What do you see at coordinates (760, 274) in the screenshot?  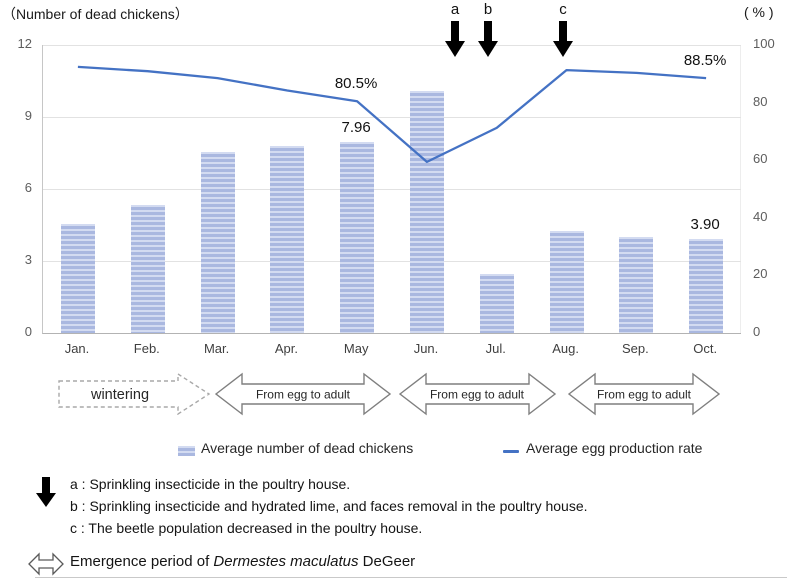 I see `right-tick-20: 20` at bounding box center [760, 274].